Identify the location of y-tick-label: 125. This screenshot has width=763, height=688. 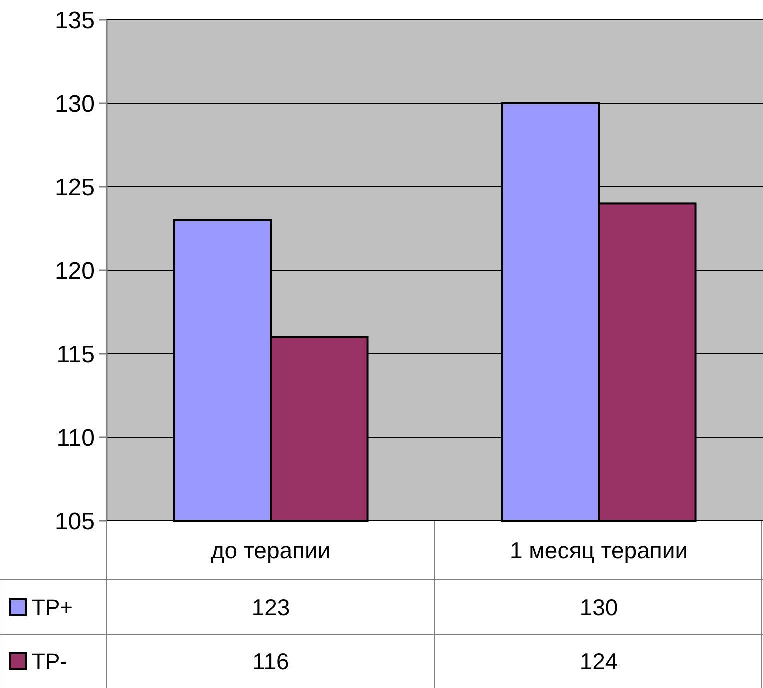
(74, 188).